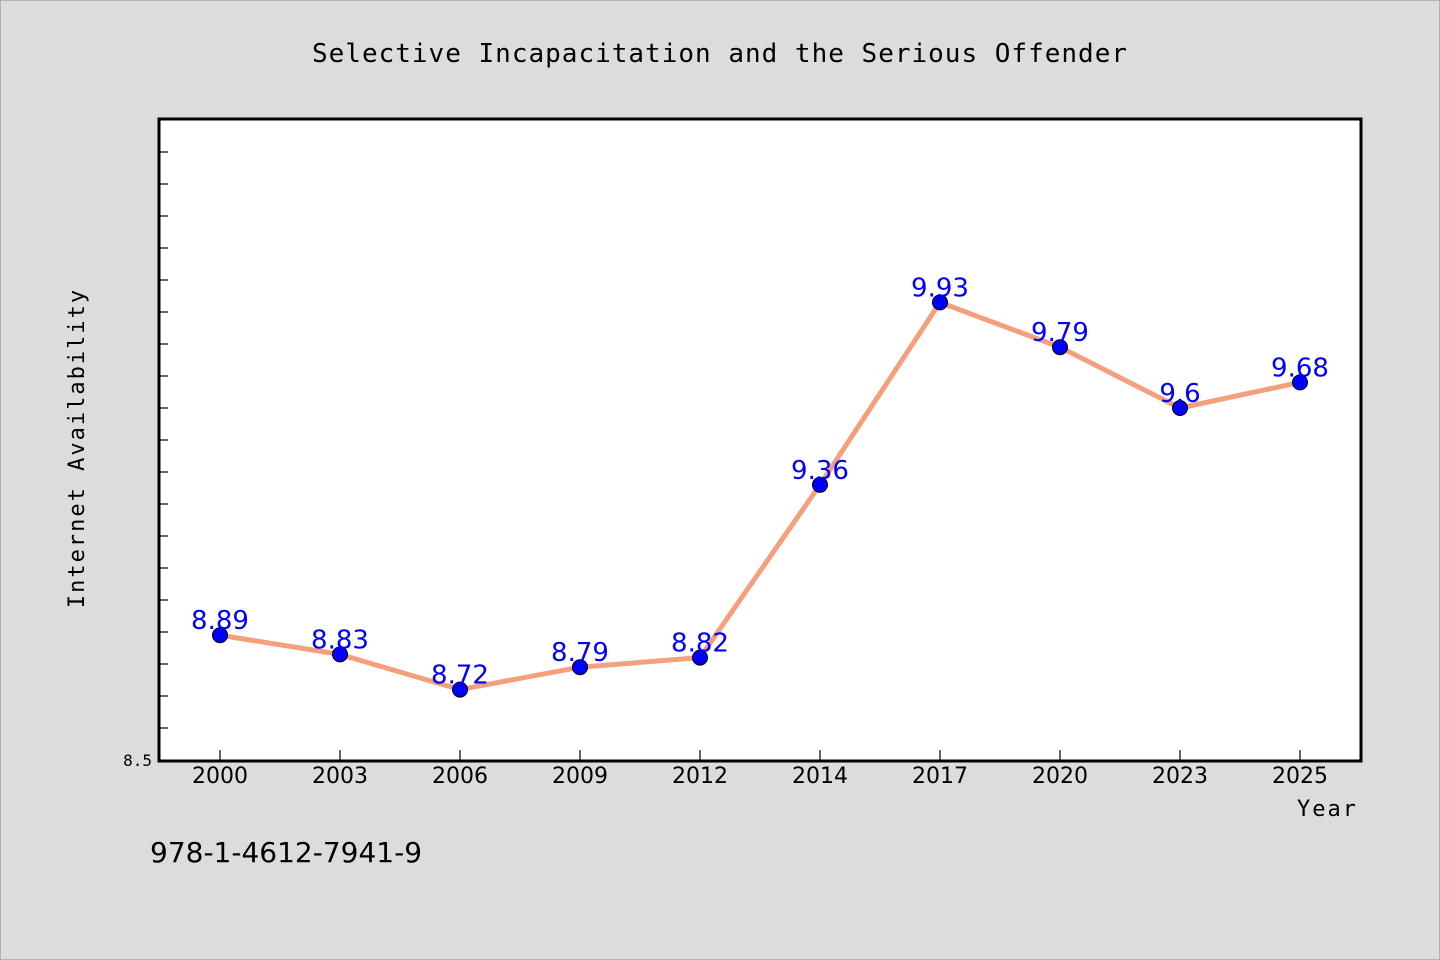 This screenshot has width=1440, height=960. What do you see at coordinates (460, 776) in the screenshot?
I see `x-tick-label: 2006` at bounding box center [460, 776].